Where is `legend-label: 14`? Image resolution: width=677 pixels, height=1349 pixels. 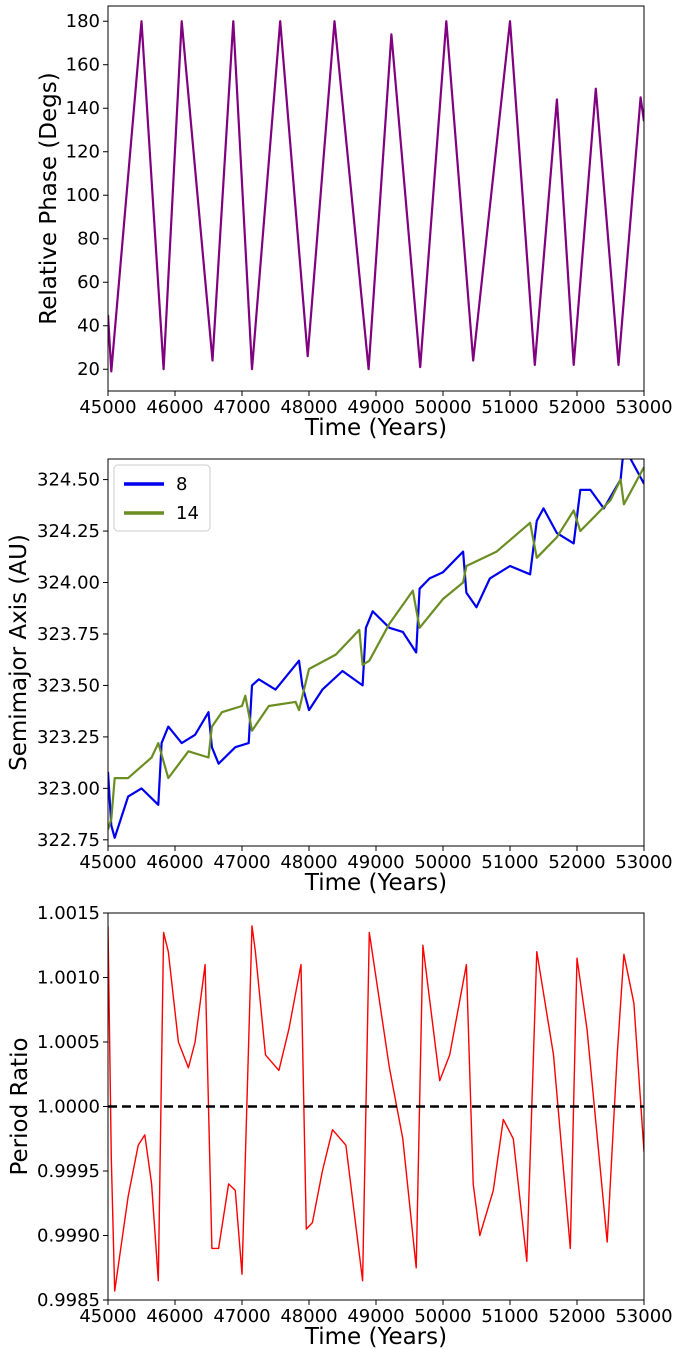
legend-label: 14 is located at coordinates (187, 513).